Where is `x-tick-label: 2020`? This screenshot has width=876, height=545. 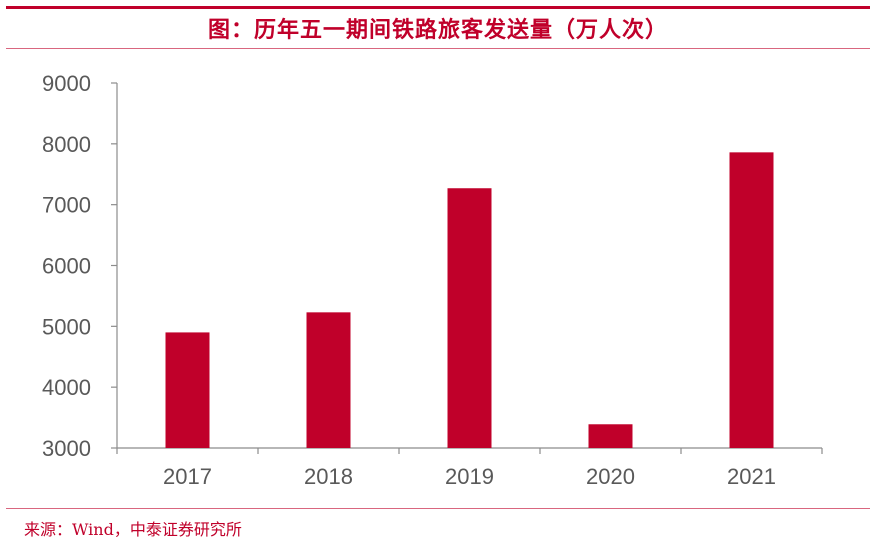 x-tick-label: 2020 is located at coordinates (610, 476).